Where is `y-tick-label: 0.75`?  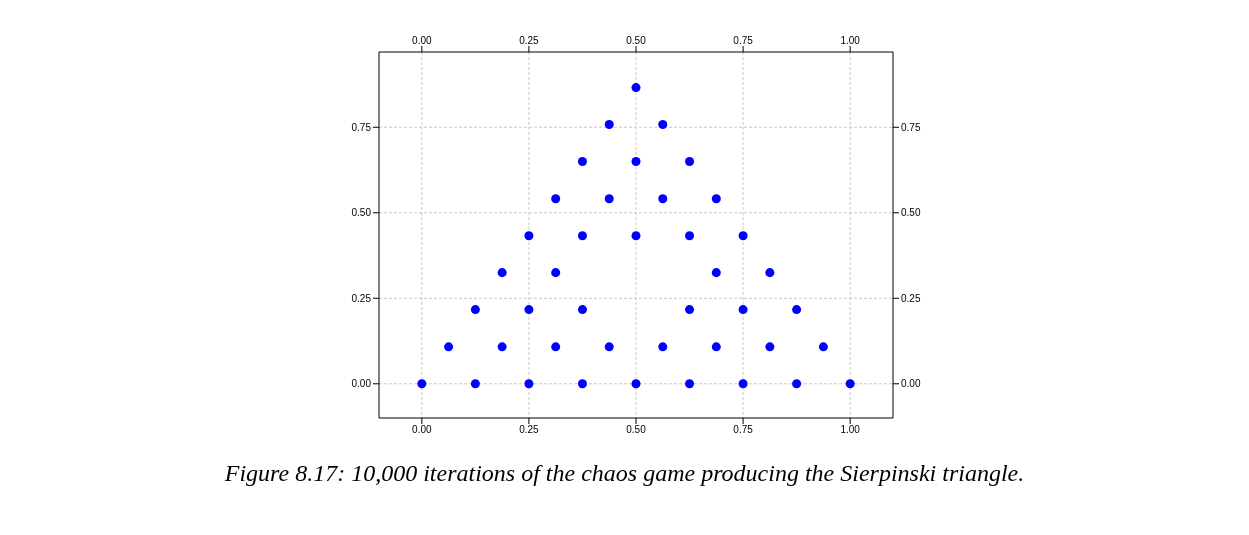
y-tick-label: 0.75 is located at coordinates (361, 127).